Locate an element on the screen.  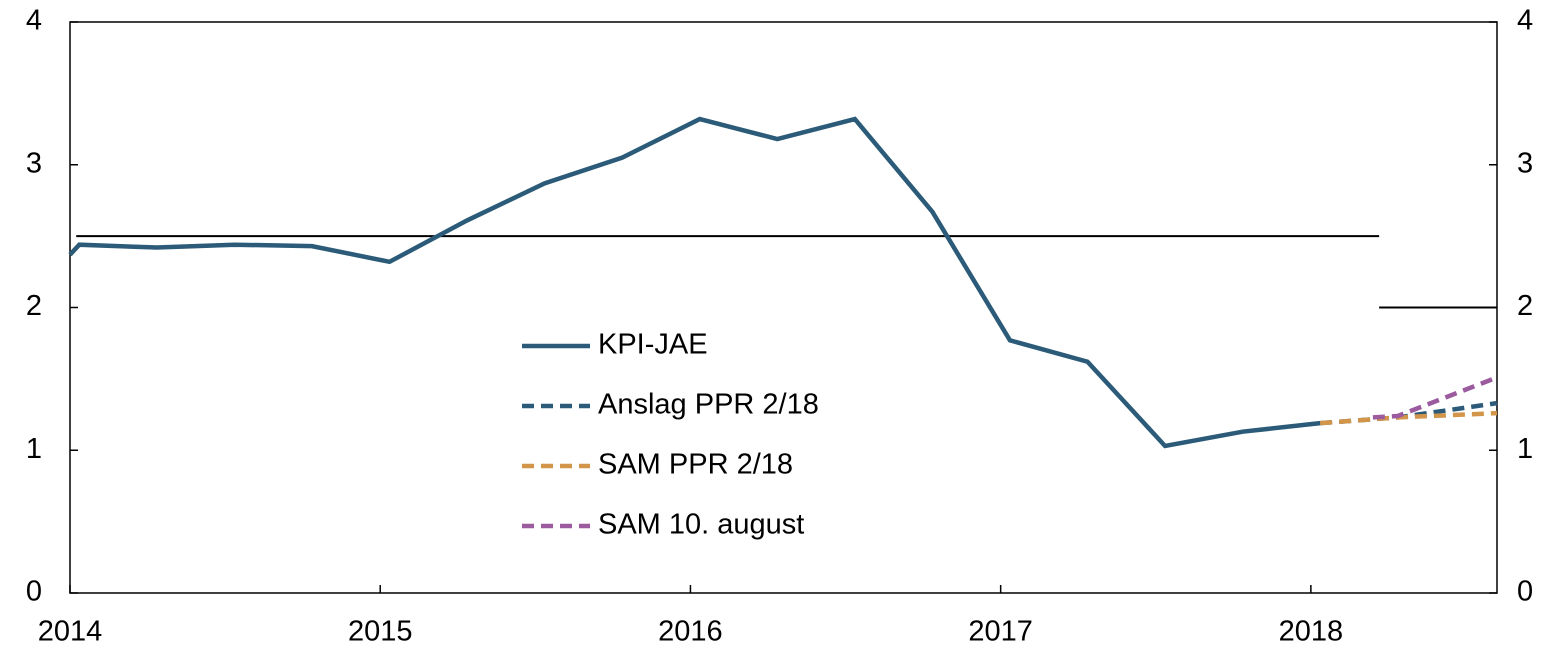
y2-tick-label: 2 is located at coordinates (1525, 306).